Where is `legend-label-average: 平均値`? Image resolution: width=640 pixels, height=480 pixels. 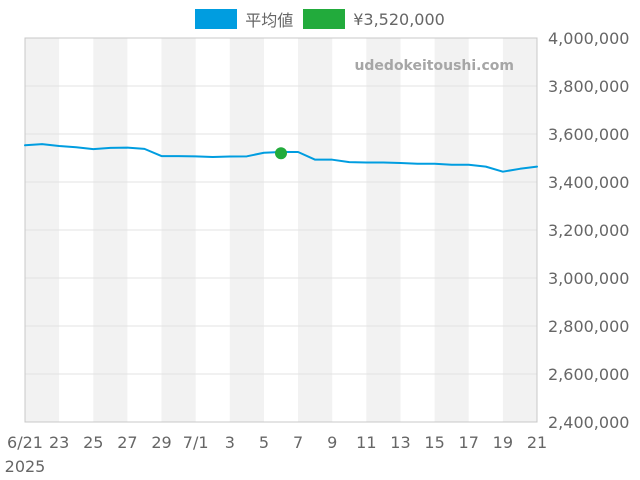
legend-label-average: 平均値 is located at coordinates (269, 20).